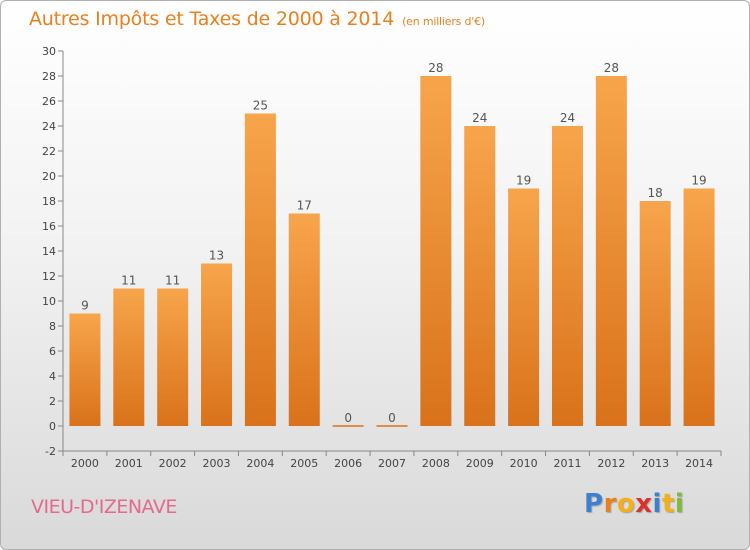 This screenshot has height=550, width=750. I want to click on x-tick-label: 2003, so click(217, 463).